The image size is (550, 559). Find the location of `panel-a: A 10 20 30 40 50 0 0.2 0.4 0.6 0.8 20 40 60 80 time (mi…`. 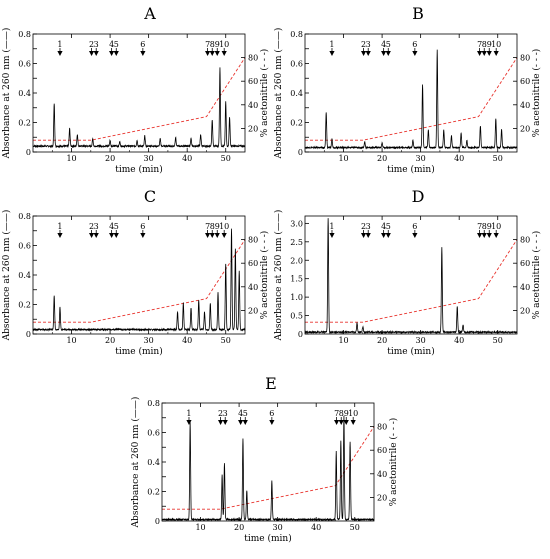

panel-a: A 10 20 30 40 50 0 0.2 0.4 0.6 0.8 20 40 60 80 time (mi… is located at coordinates (135, 89).